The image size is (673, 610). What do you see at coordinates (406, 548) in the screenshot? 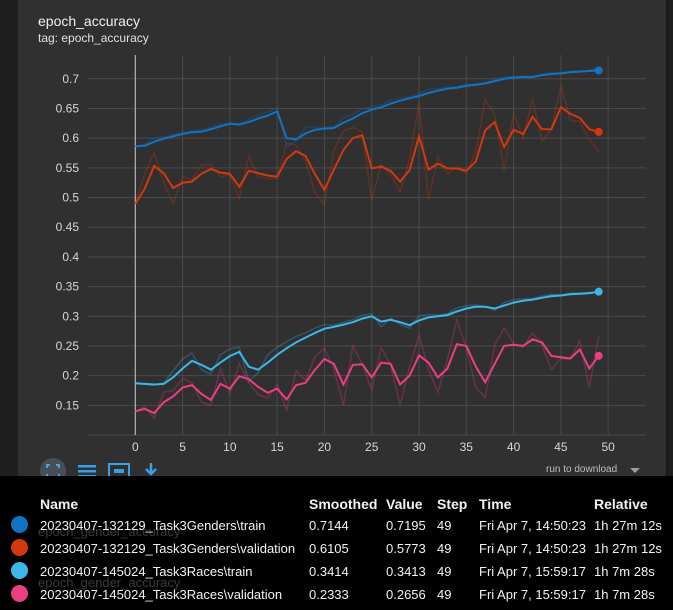
I see `run-value: 0.5773` at bounding box center [406, 548].